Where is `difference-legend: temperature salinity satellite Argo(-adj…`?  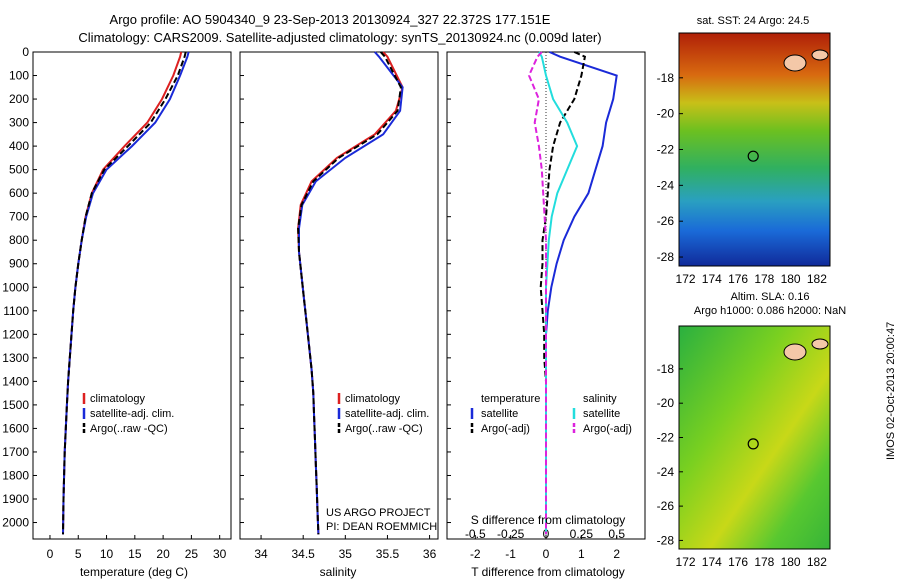
difference-legend: temperature salinity satellite Argo(-adj… is located at coordinates (551, 414).